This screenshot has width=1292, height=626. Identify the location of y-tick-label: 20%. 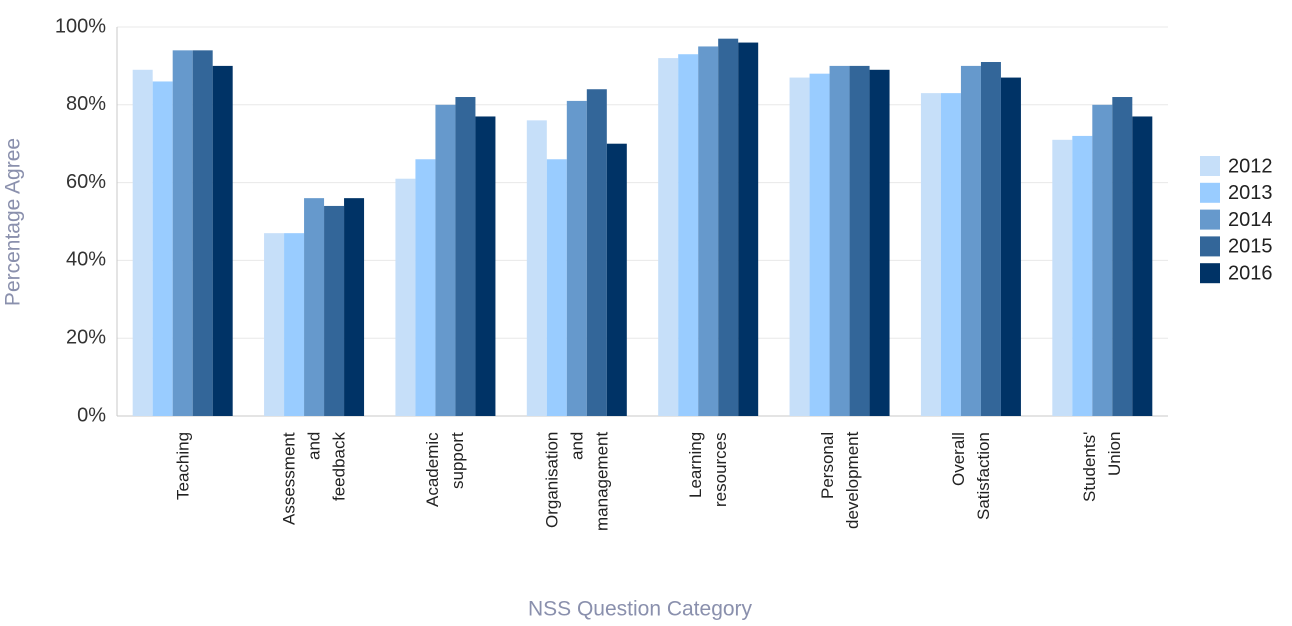
(86, 337).